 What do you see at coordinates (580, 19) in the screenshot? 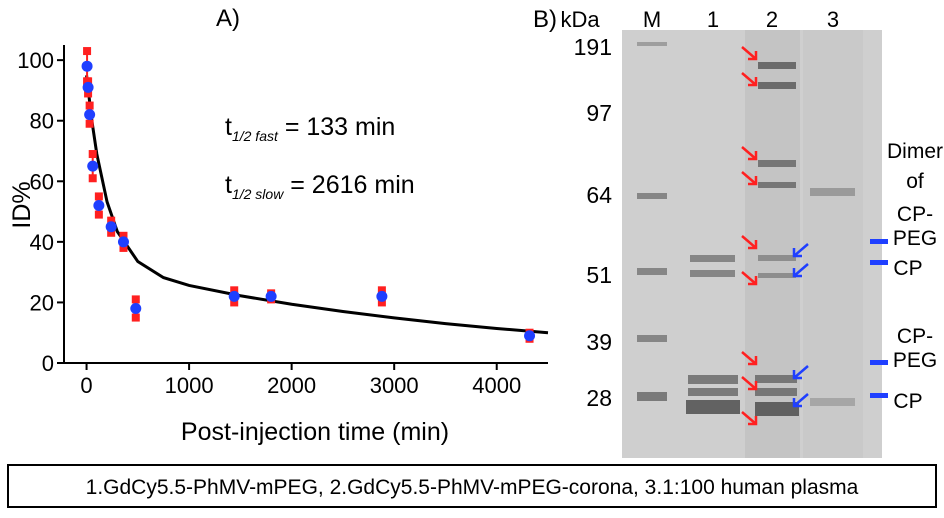
I see `unit-label: kDa` at bounding box center [580, 19].